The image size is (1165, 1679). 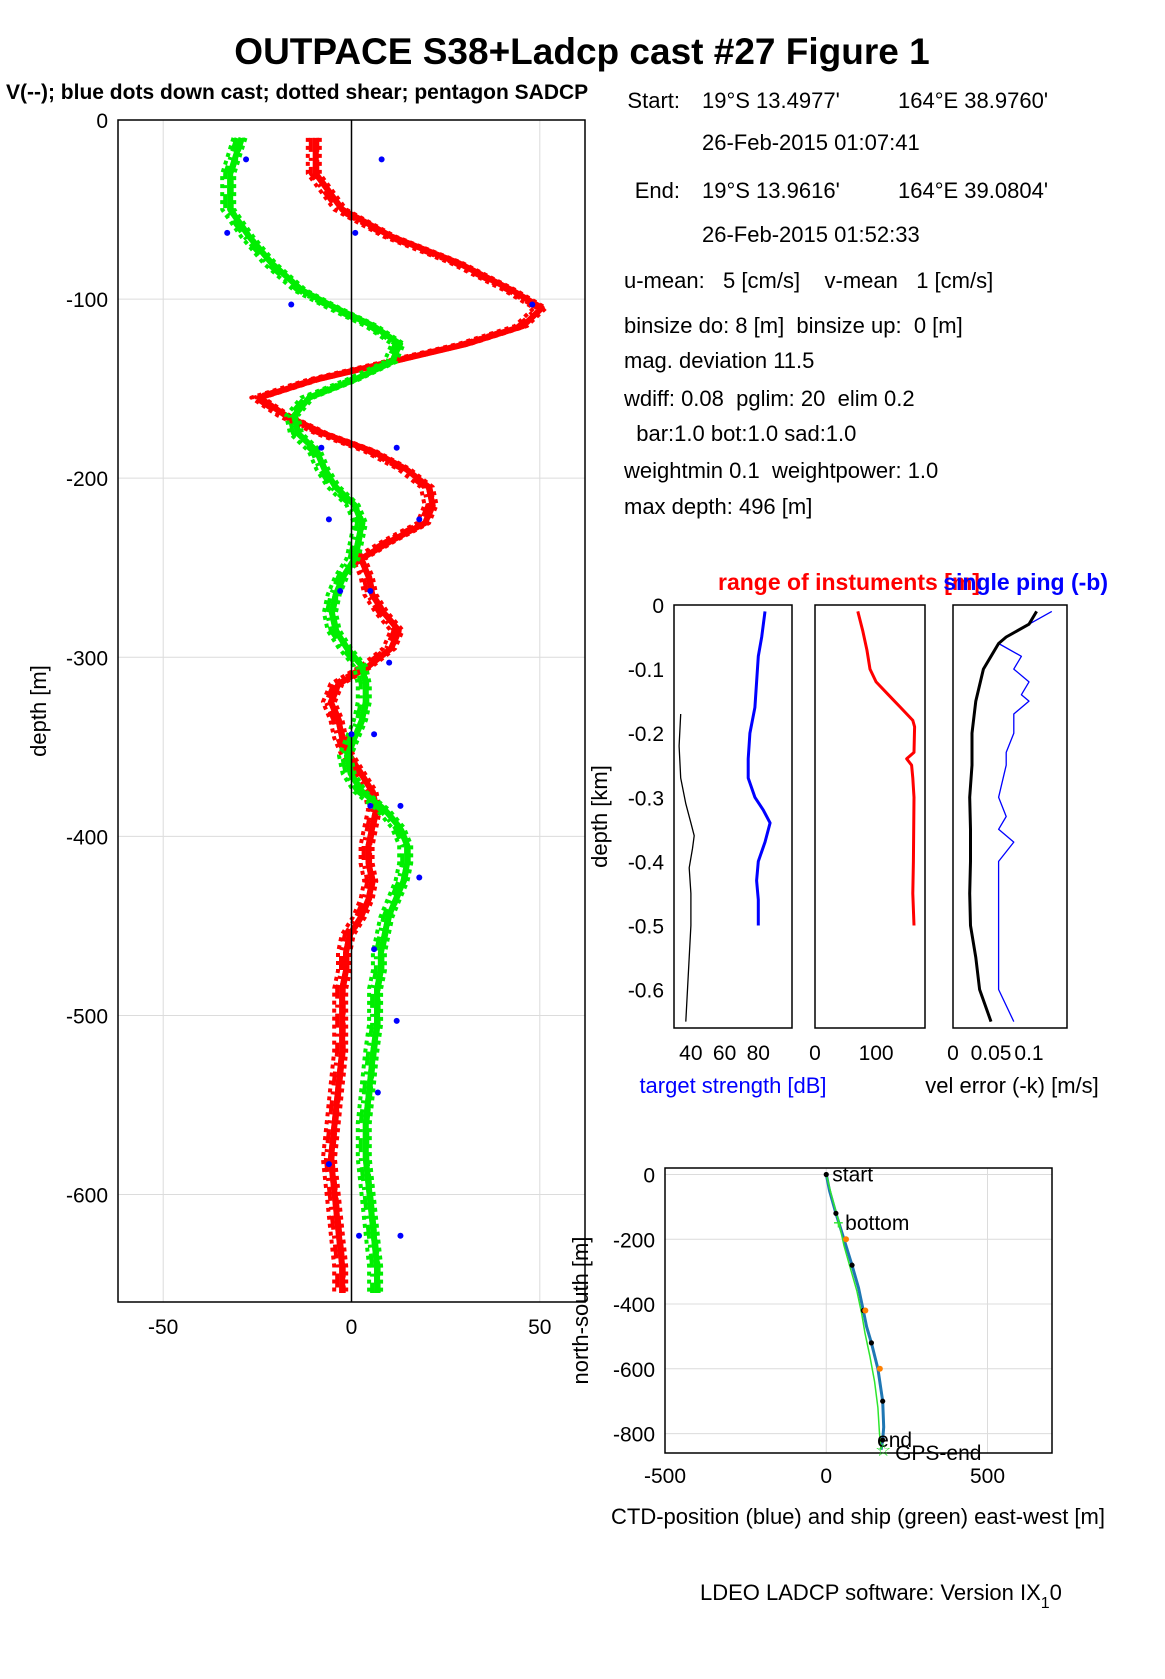 I want to click on y-tick-label: -100, so click(x=87, y=300).